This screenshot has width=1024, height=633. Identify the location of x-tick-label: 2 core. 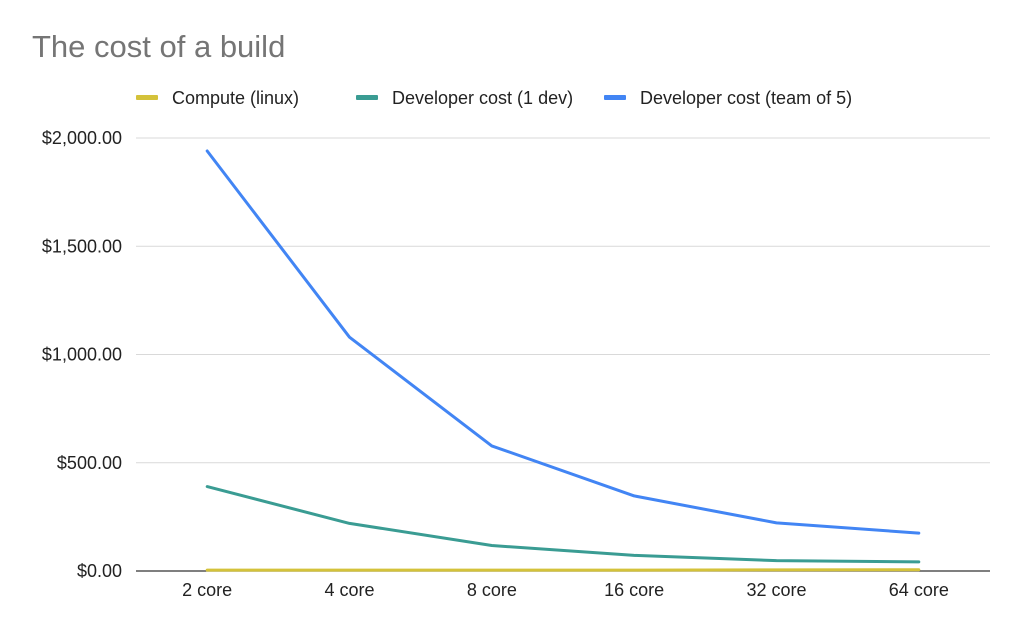
(207, 590).